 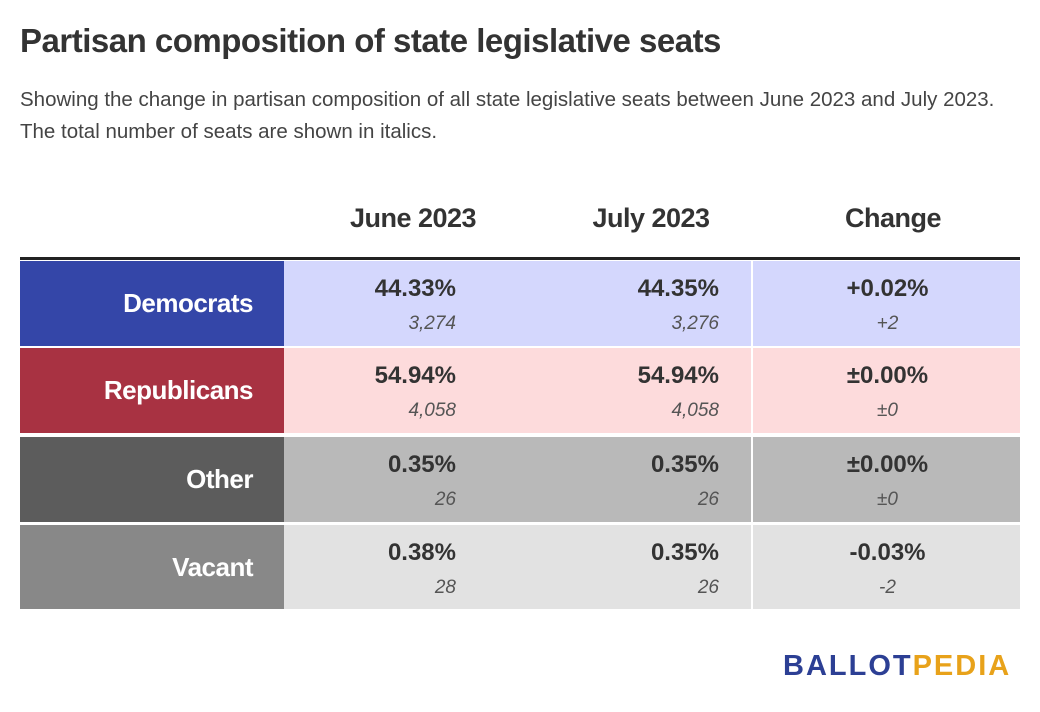 I want to click on percent: +0.02%, so click(x=887, y=288).